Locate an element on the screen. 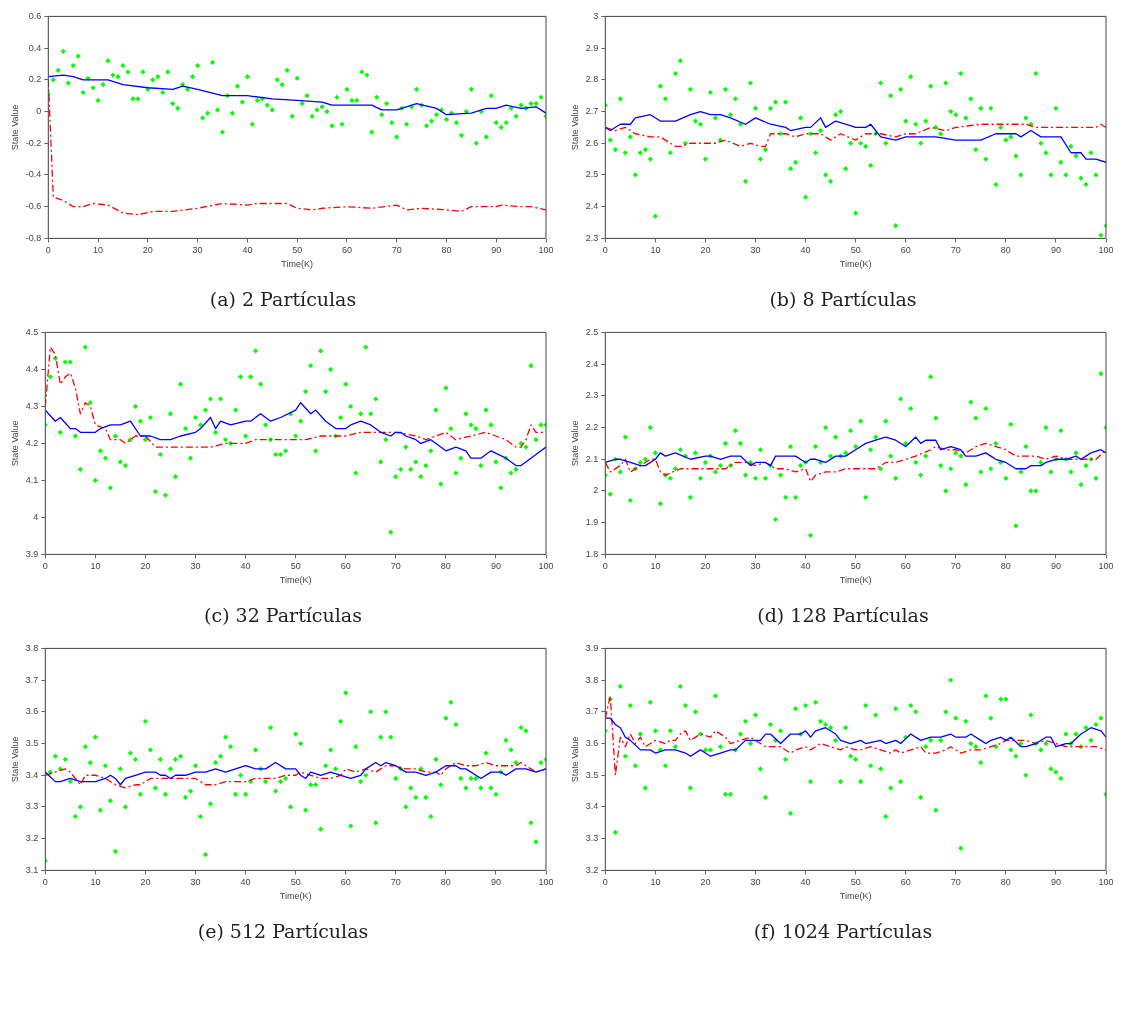 The width and height of the screenshot is (1126, 1023). y-tick-label: -0.2 is located at coordinates (33, 142).